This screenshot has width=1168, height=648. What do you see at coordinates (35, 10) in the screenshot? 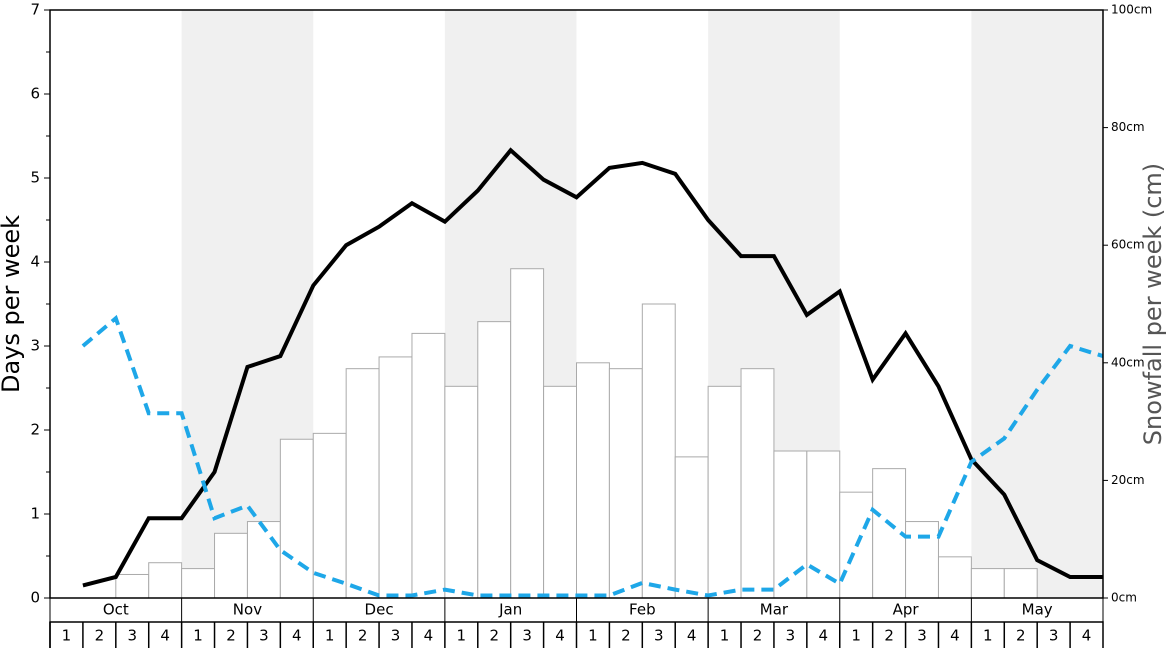
I see `y-tick-label: 7` at bounding box center [35, 10].